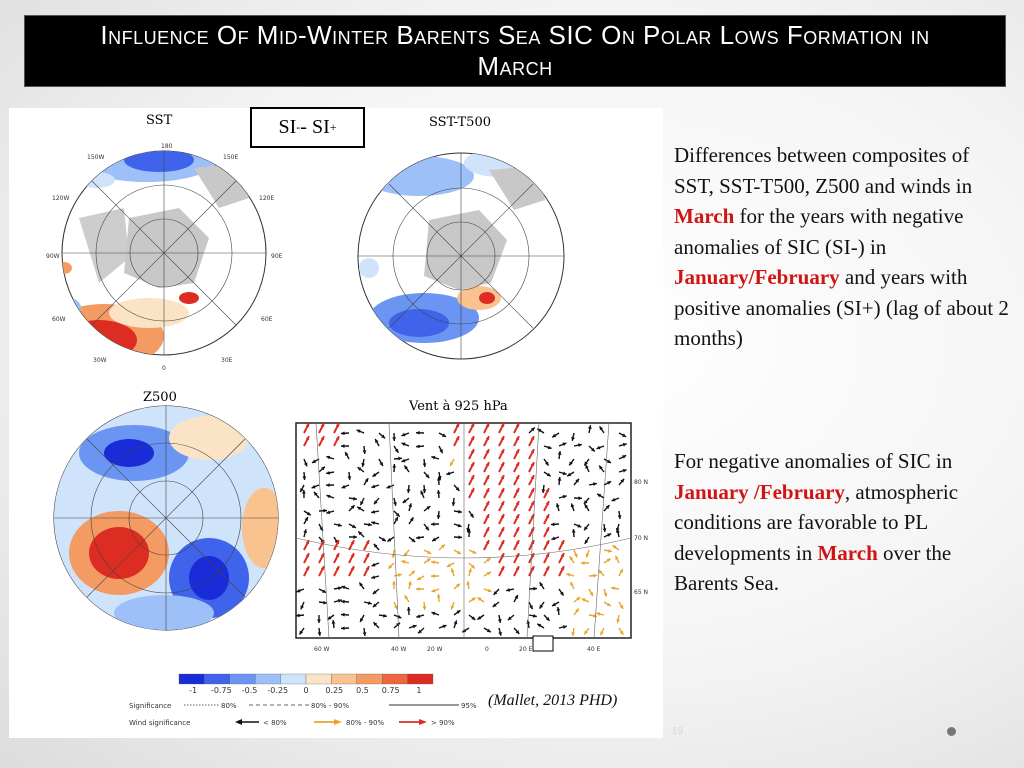 This screenshot has height=768, width=1024. What do you see at coordinates (399, 649) in the screenshot?
I see `wind-lon-label: 40 W` at bounding box center [399, 649].